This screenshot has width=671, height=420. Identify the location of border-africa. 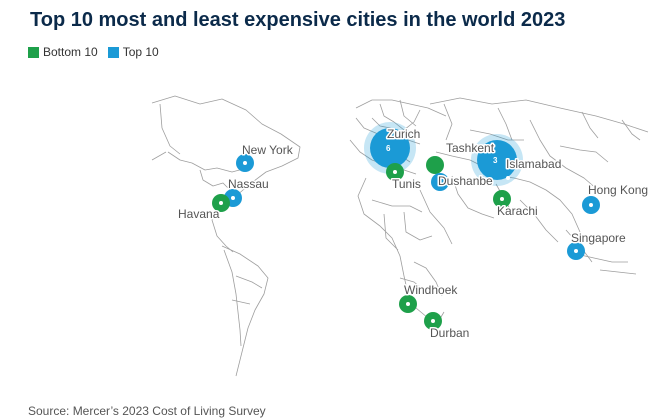
(405, 250).